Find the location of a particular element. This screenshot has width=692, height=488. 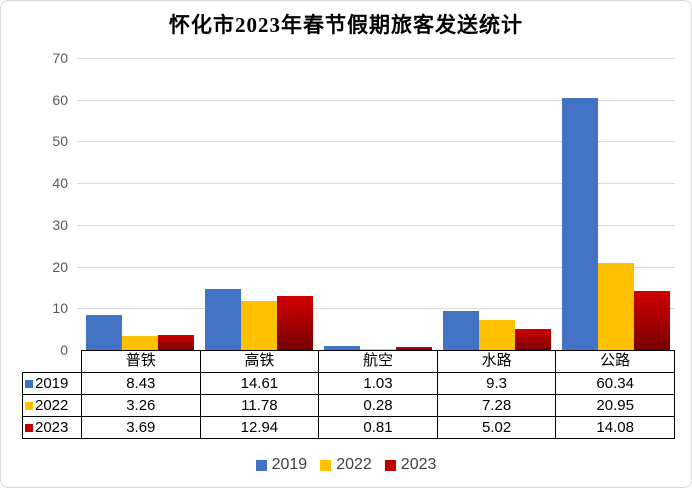

value-cell: 0.28 is located at coordinates (378, 405).